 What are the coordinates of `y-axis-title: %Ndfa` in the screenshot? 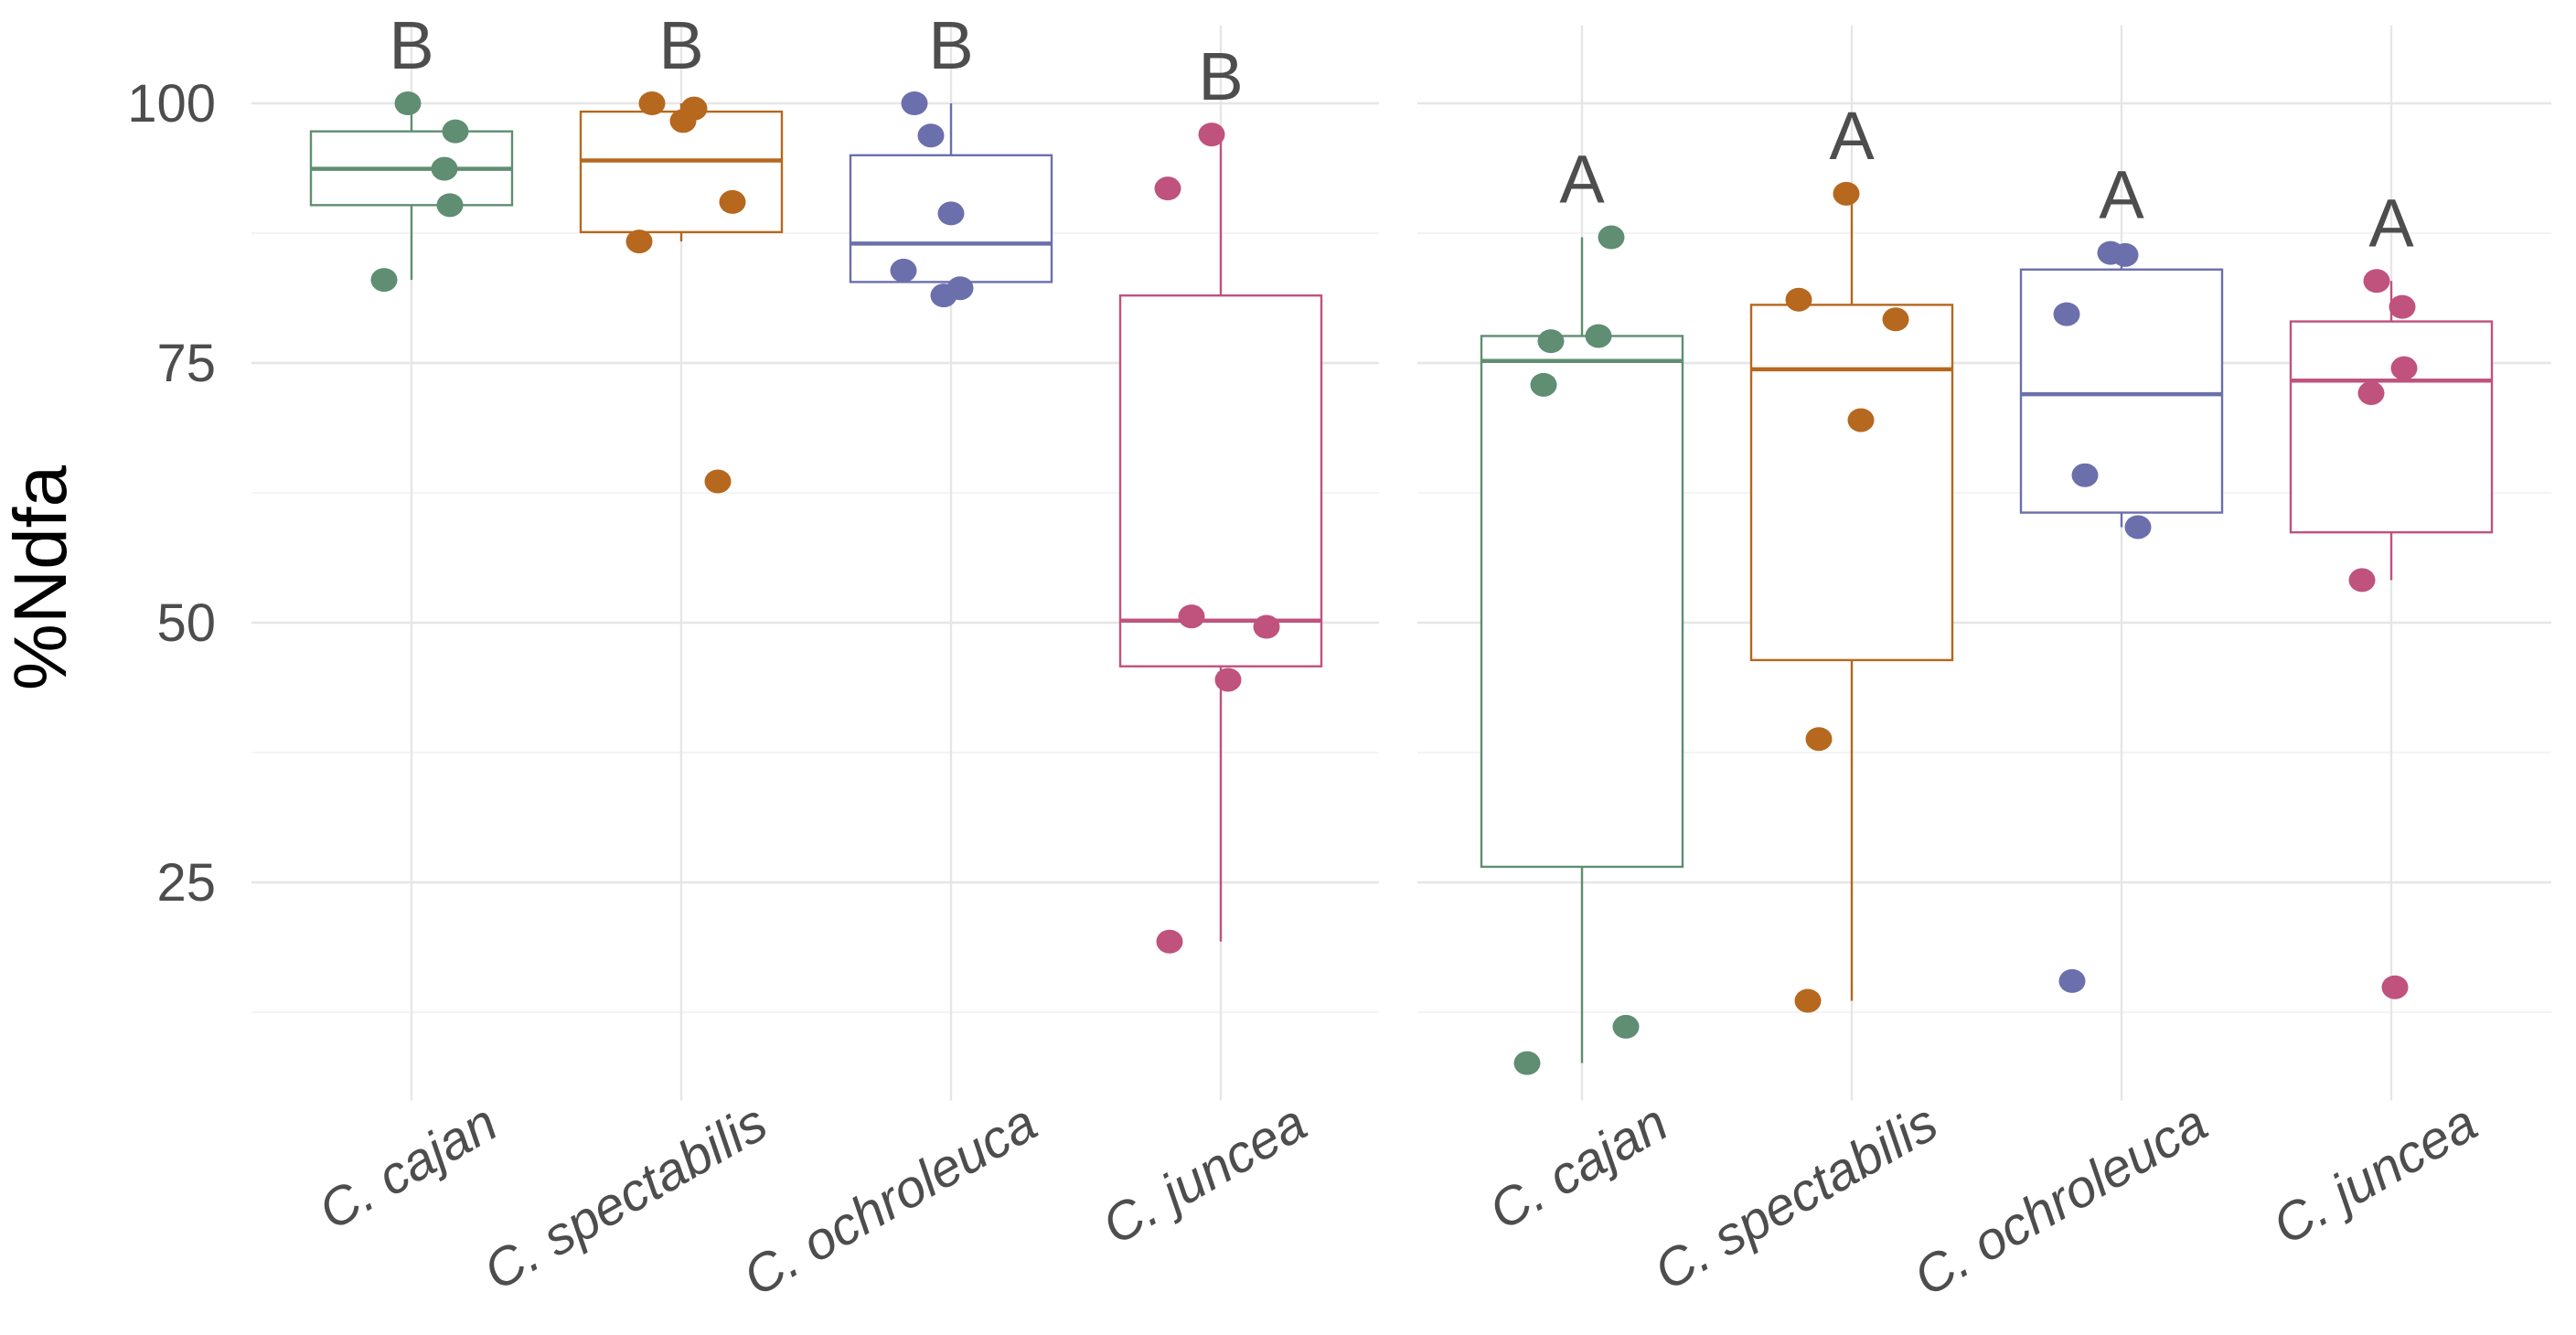 It's located at (41, 578).